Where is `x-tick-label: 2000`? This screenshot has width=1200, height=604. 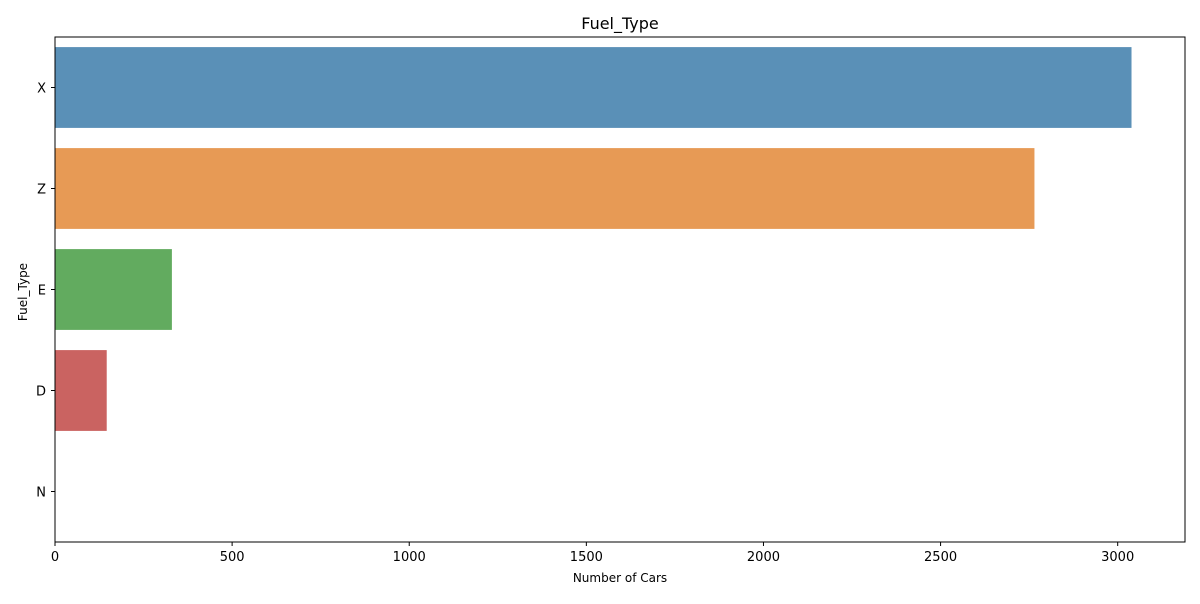 x-tick-label: 2000 is located at coordinates (763, 557).